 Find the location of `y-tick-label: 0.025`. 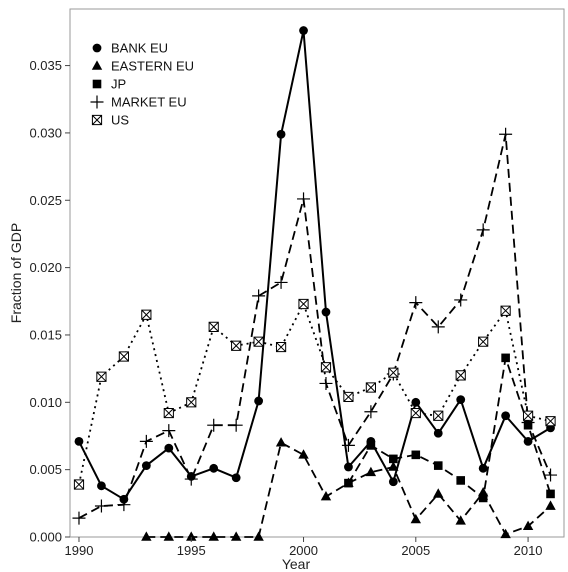

y-tick-label: 0.025 is located at coordinates (45, 200).